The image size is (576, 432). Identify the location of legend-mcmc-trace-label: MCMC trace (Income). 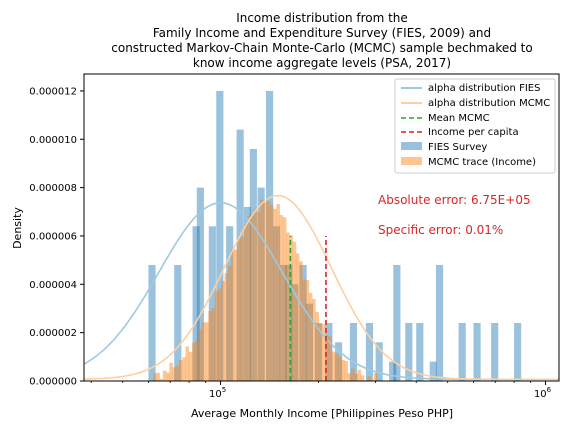
(482, 162).